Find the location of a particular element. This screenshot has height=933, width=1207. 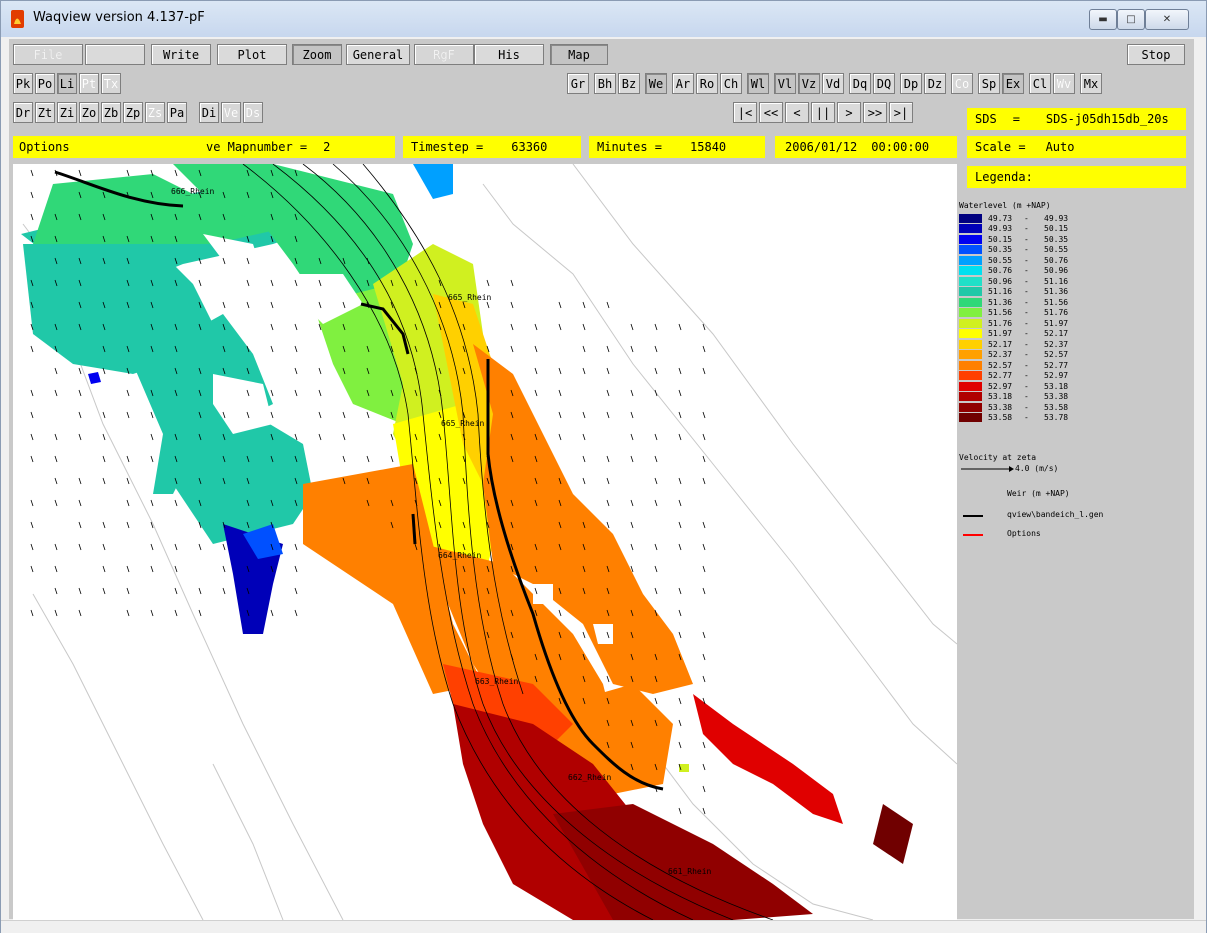

tool-we-button: We is located at coordinates (656, 83).